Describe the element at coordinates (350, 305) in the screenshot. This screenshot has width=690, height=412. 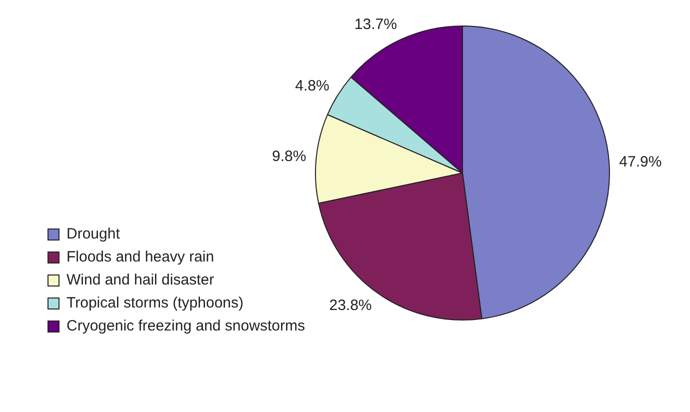
I see `data-label: 23.8%` at that location.